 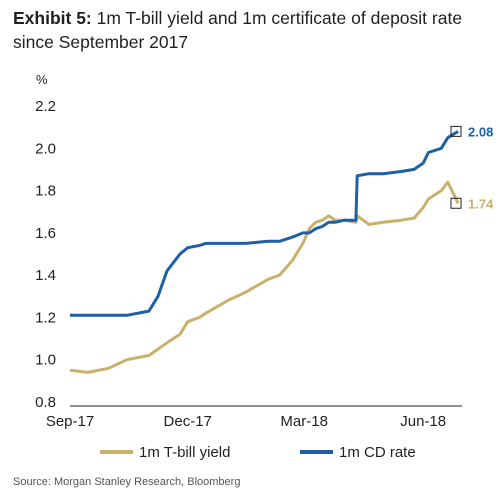 What do you see at coordinates (45, 317) in the screenshot?
I see `y-tick-label: 1.2` at bounding box center [45, 317].